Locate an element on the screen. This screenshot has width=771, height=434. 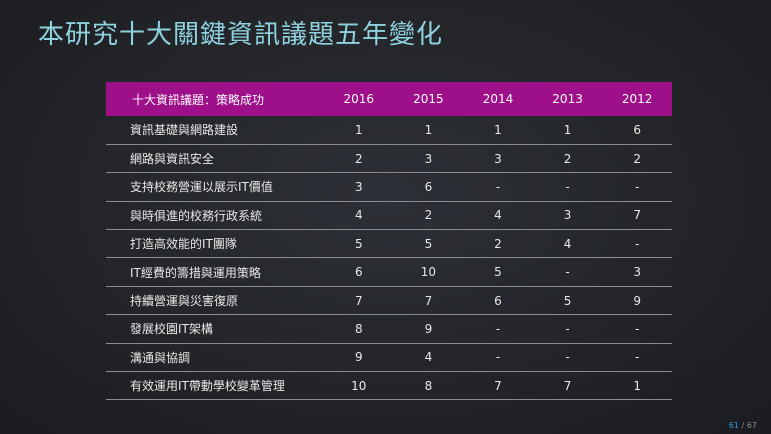
table-row: 打造高效能的IT團隊 5 5 2 4 - is located at coordinates (389, 244).